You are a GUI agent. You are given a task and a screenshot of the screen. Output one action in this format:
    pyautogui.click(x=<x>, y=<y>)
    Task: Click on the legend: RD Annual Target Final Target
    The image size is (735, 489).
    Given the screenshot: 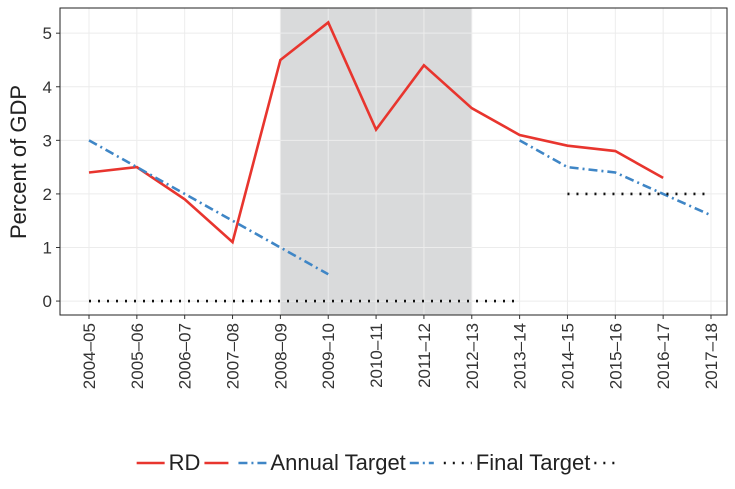 What is the action you would take?
    pyautogui.click(x=377, y=462)
    